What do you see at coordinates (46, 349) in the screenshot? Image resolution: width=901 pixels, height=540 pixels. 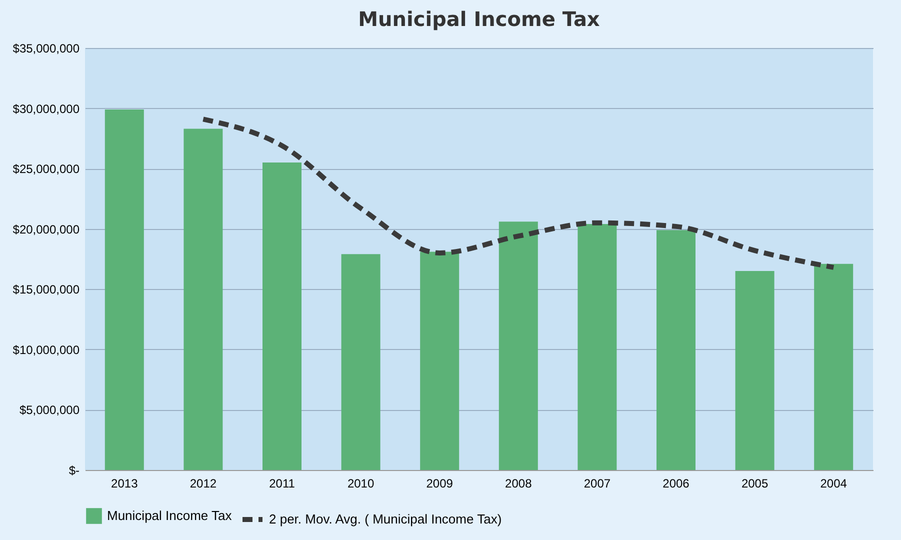 I see `y-tick-label: $10,000,000` at bounding box center [46, 349].